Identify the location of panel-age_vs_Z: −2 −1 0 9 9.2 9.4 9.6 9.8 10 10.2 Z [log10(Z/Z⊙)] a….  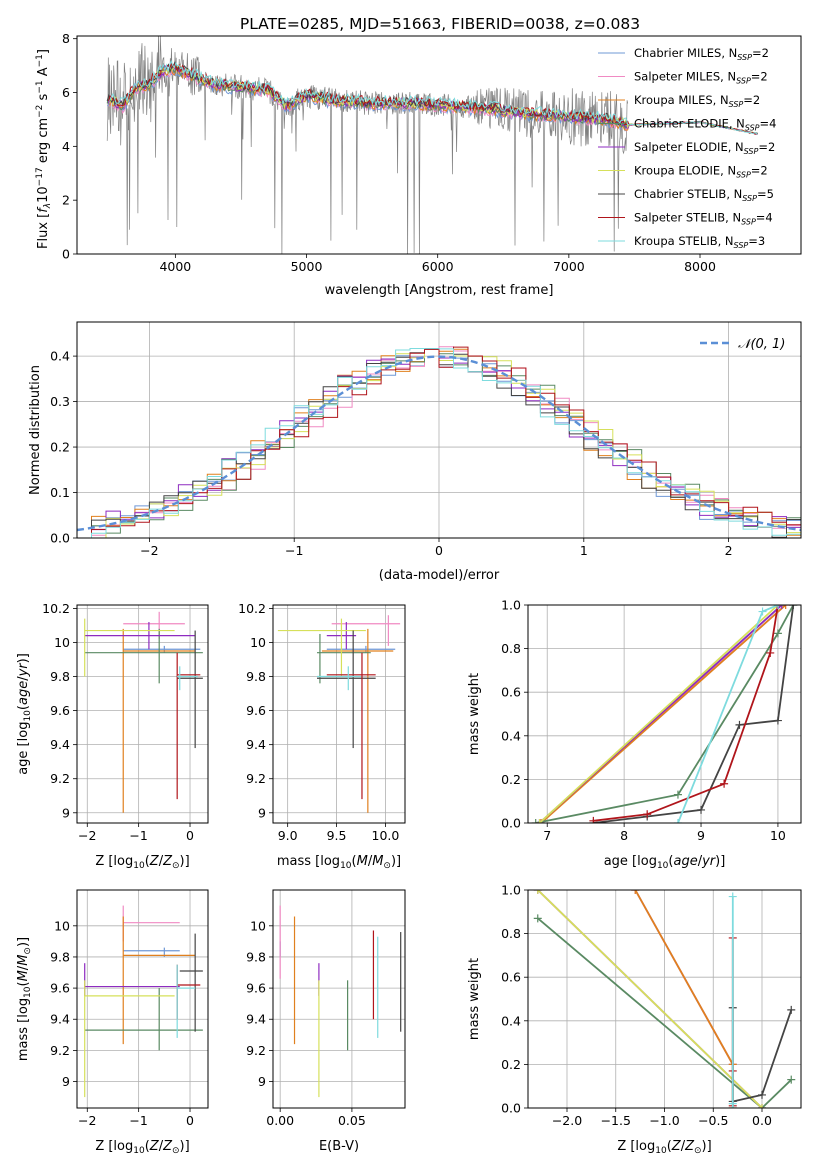
(112, 736).